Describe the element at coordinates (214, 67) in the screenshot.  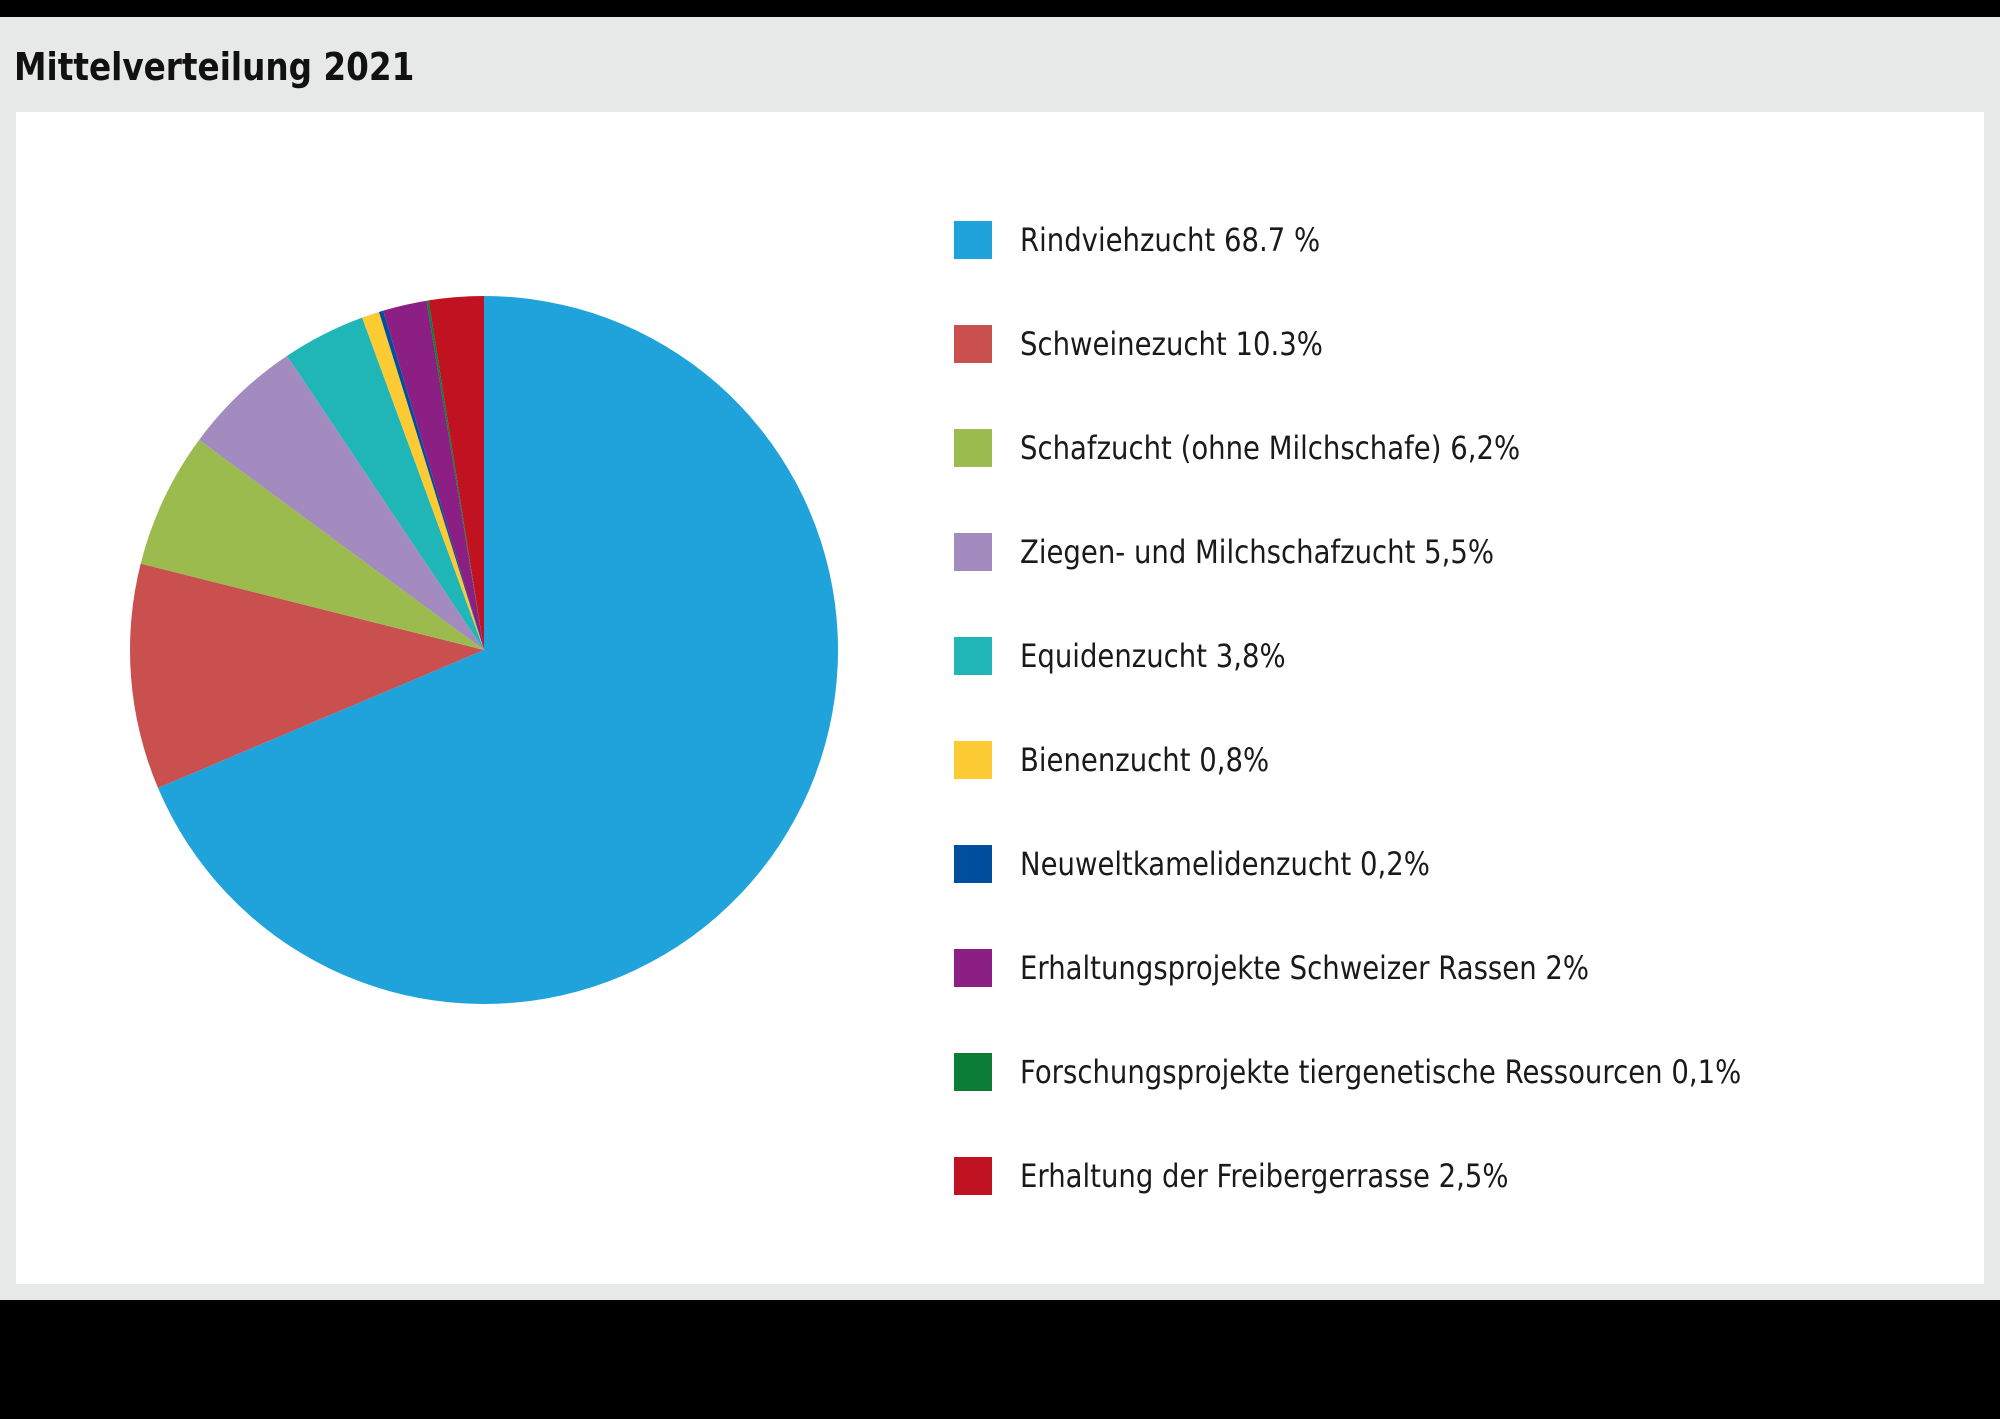
I see `chart-title: Mittelverteilung 2021` at that location.